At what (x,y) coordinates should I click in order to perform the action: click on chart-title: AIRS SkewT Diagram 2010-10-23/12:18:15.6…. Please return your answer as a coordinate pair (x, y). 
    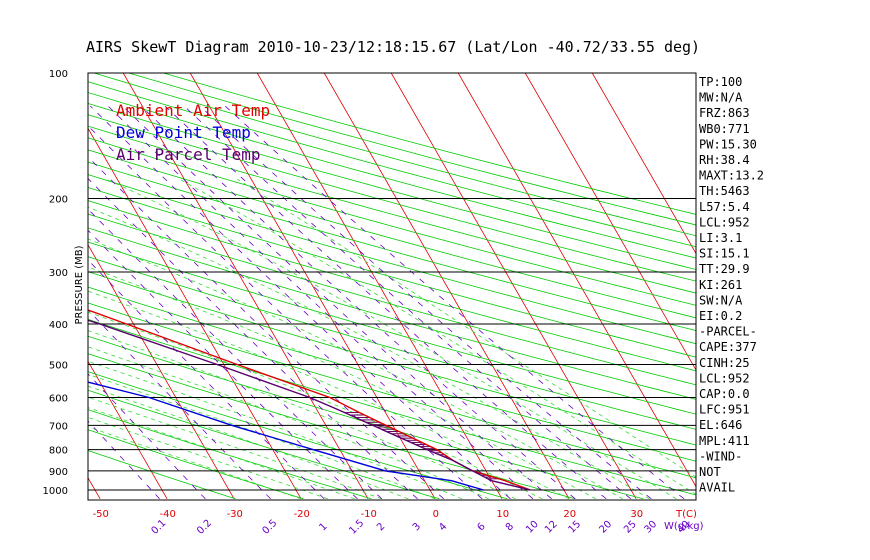
    Looking at the image, I should click on (393, 47).